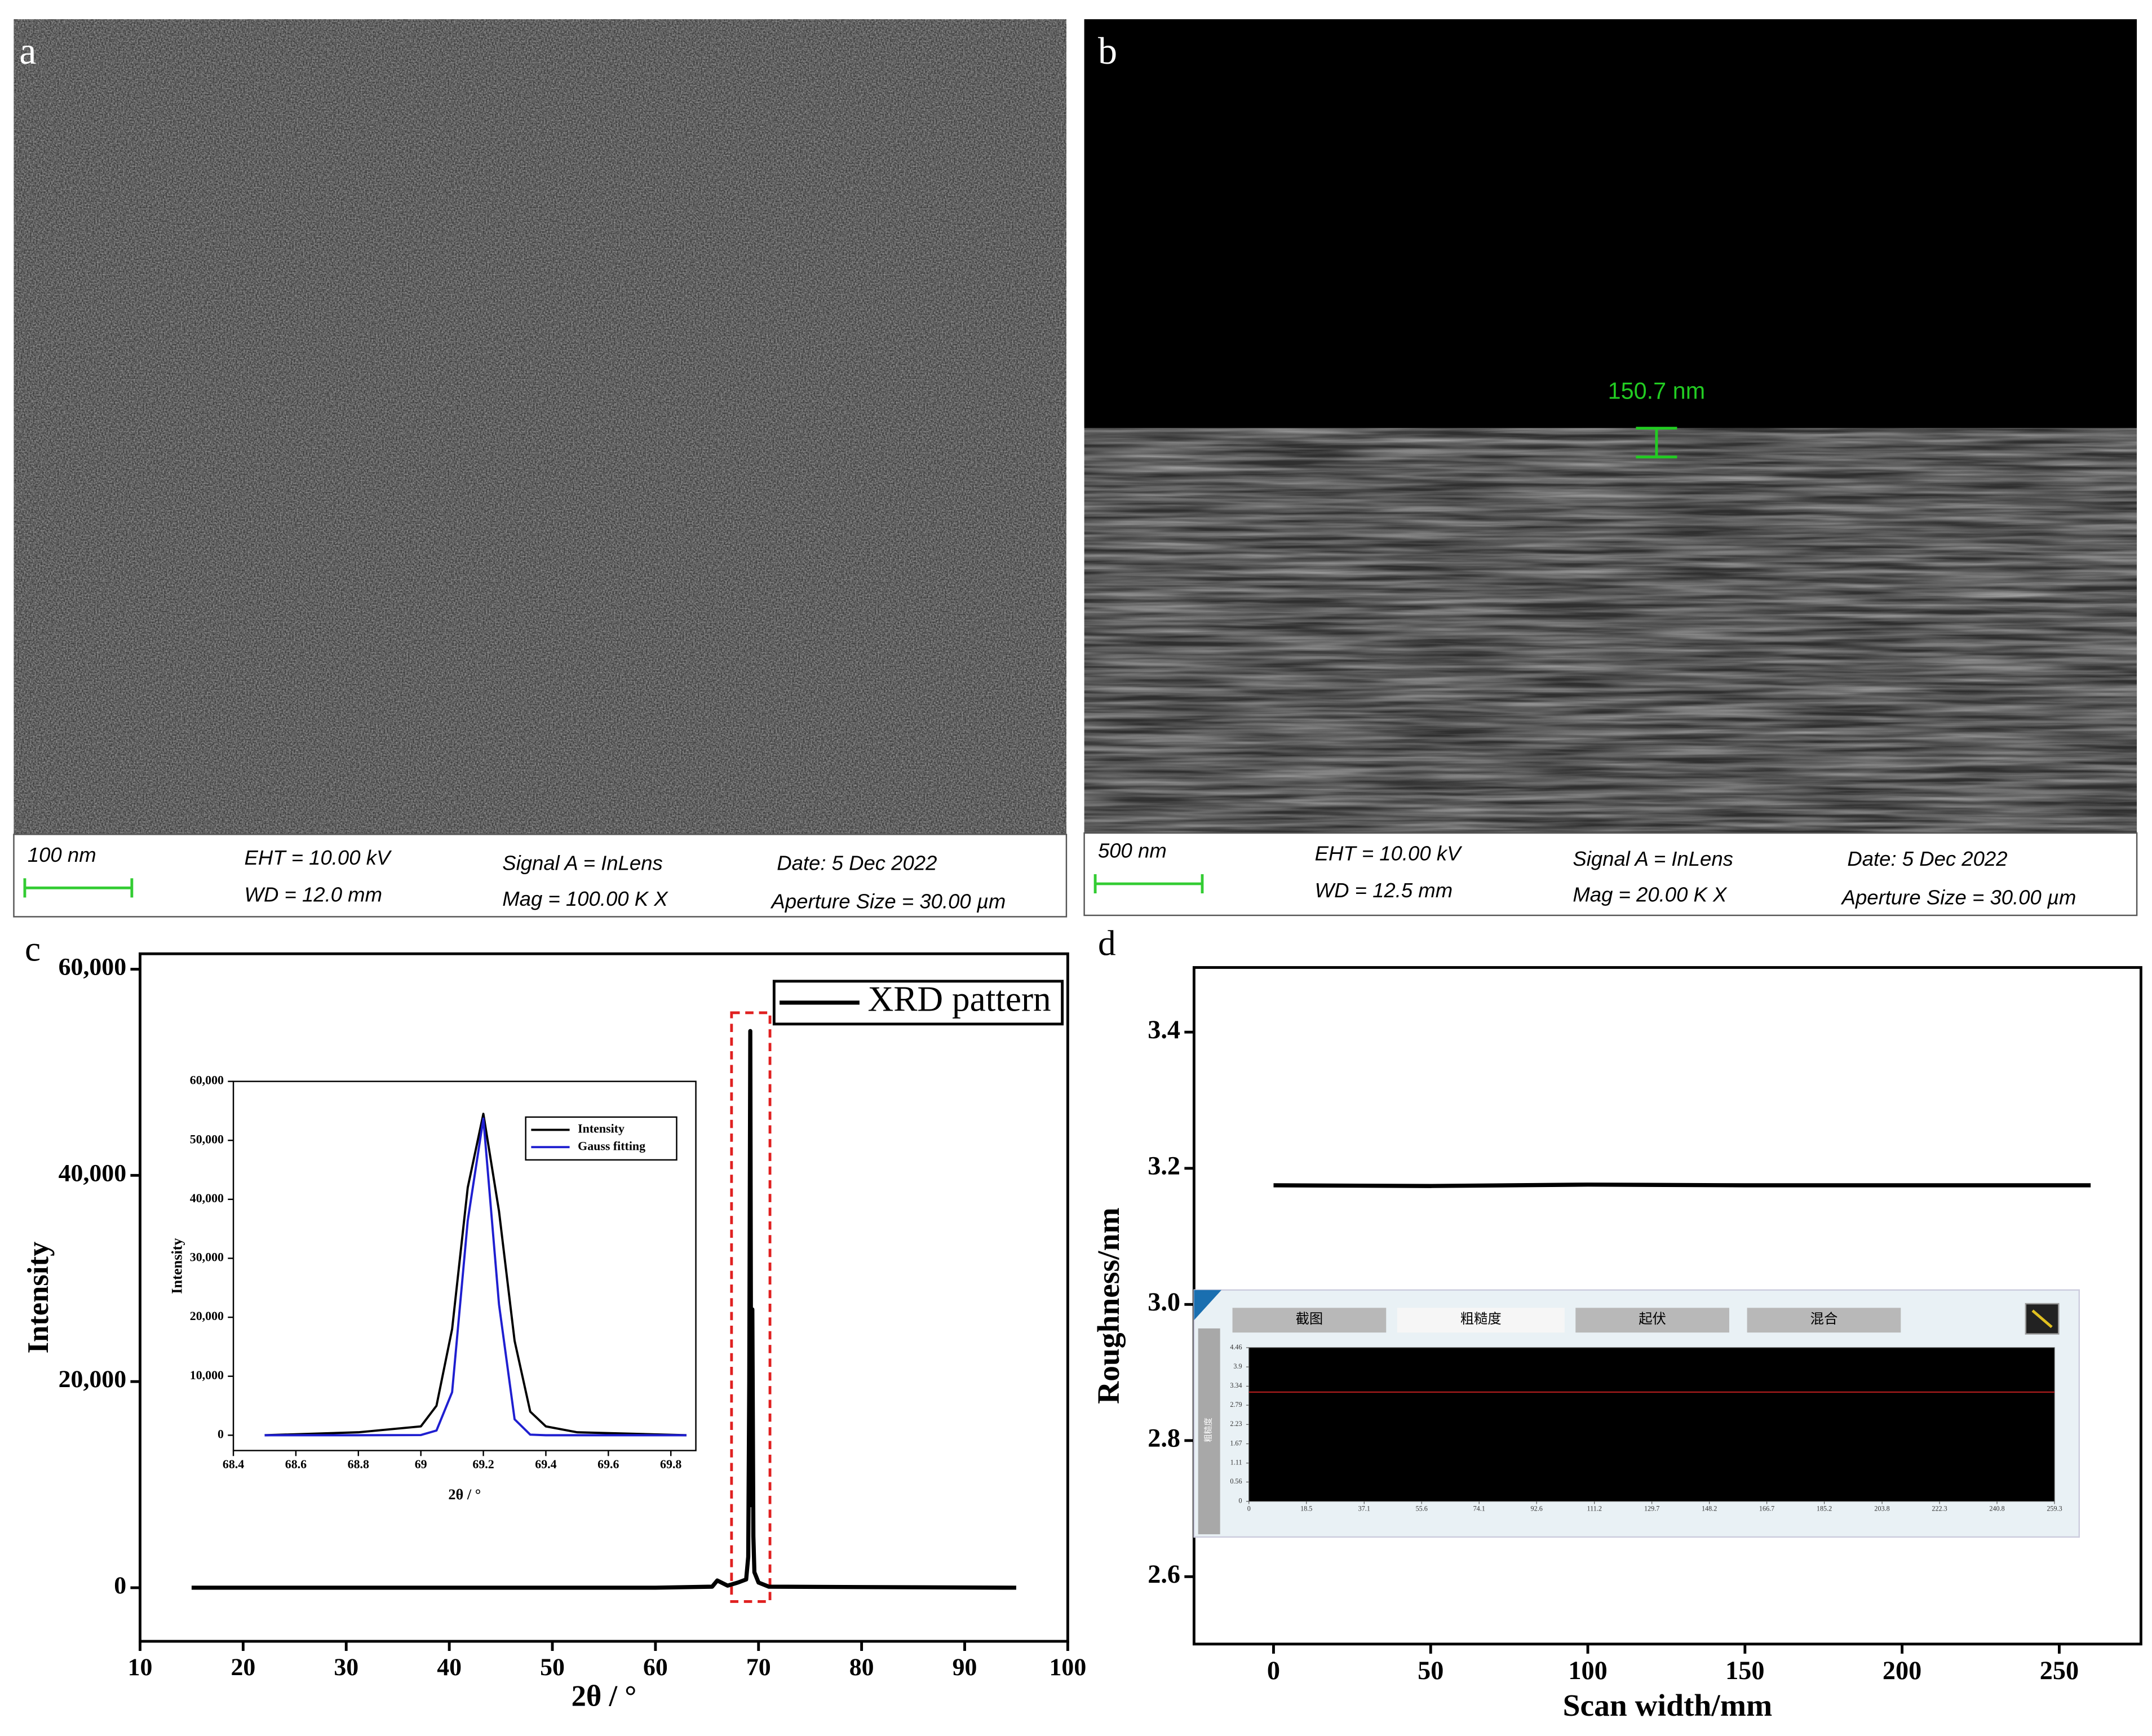 The height and width of the screenshot is (1736, 2152). What do you see at coordinates (582, 863) in the screenshot?
I see `sem-info: Signal A = InLens` at bounding box center [582, 863].